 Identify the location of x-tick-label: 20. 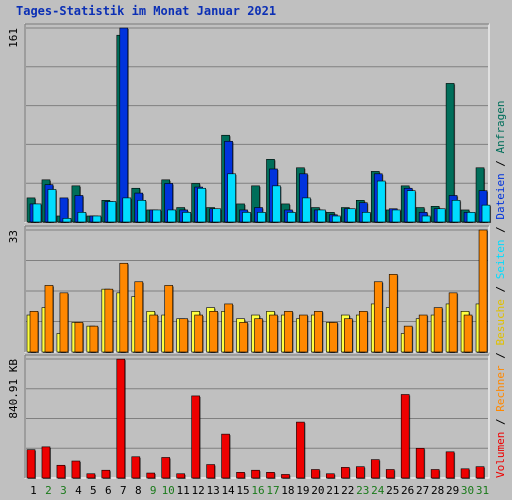
(317, 490).